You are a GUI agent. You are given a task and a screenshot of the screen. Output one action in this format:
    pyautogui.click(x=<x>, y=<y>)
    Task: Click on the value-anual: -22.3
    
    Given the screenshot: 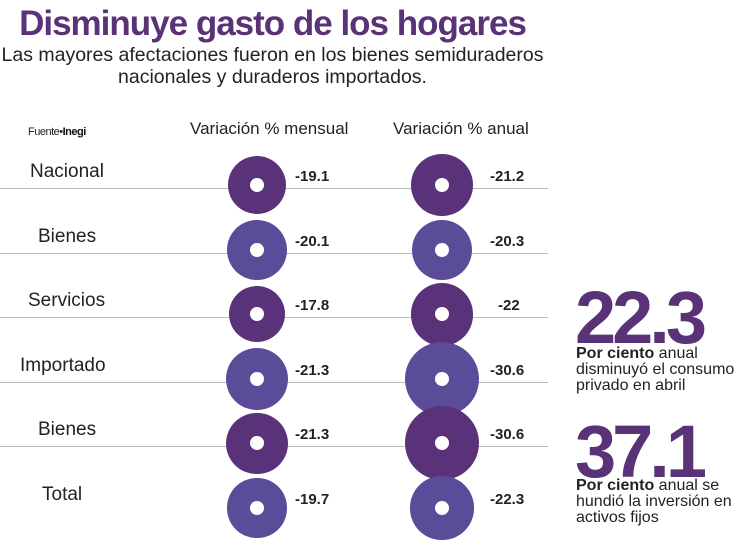 What is the action you would take?
    pyautogui.click(x=507, y=499)
    